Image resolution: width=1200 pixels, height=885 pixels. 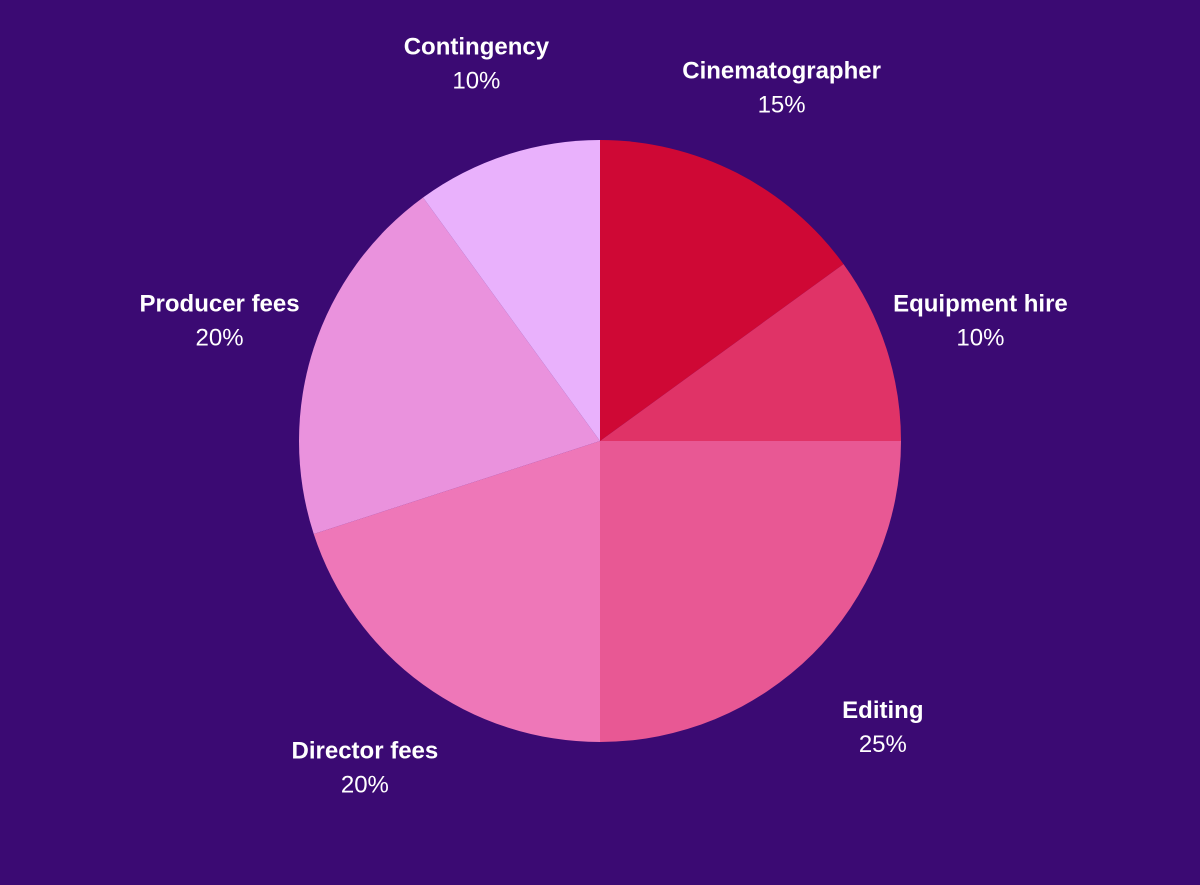 What do you see at coordinates (980, 320) in the screenshot?
I see `slice-label-equipment-hire: Equipment hire 10%` at bounding box center [980, 320].